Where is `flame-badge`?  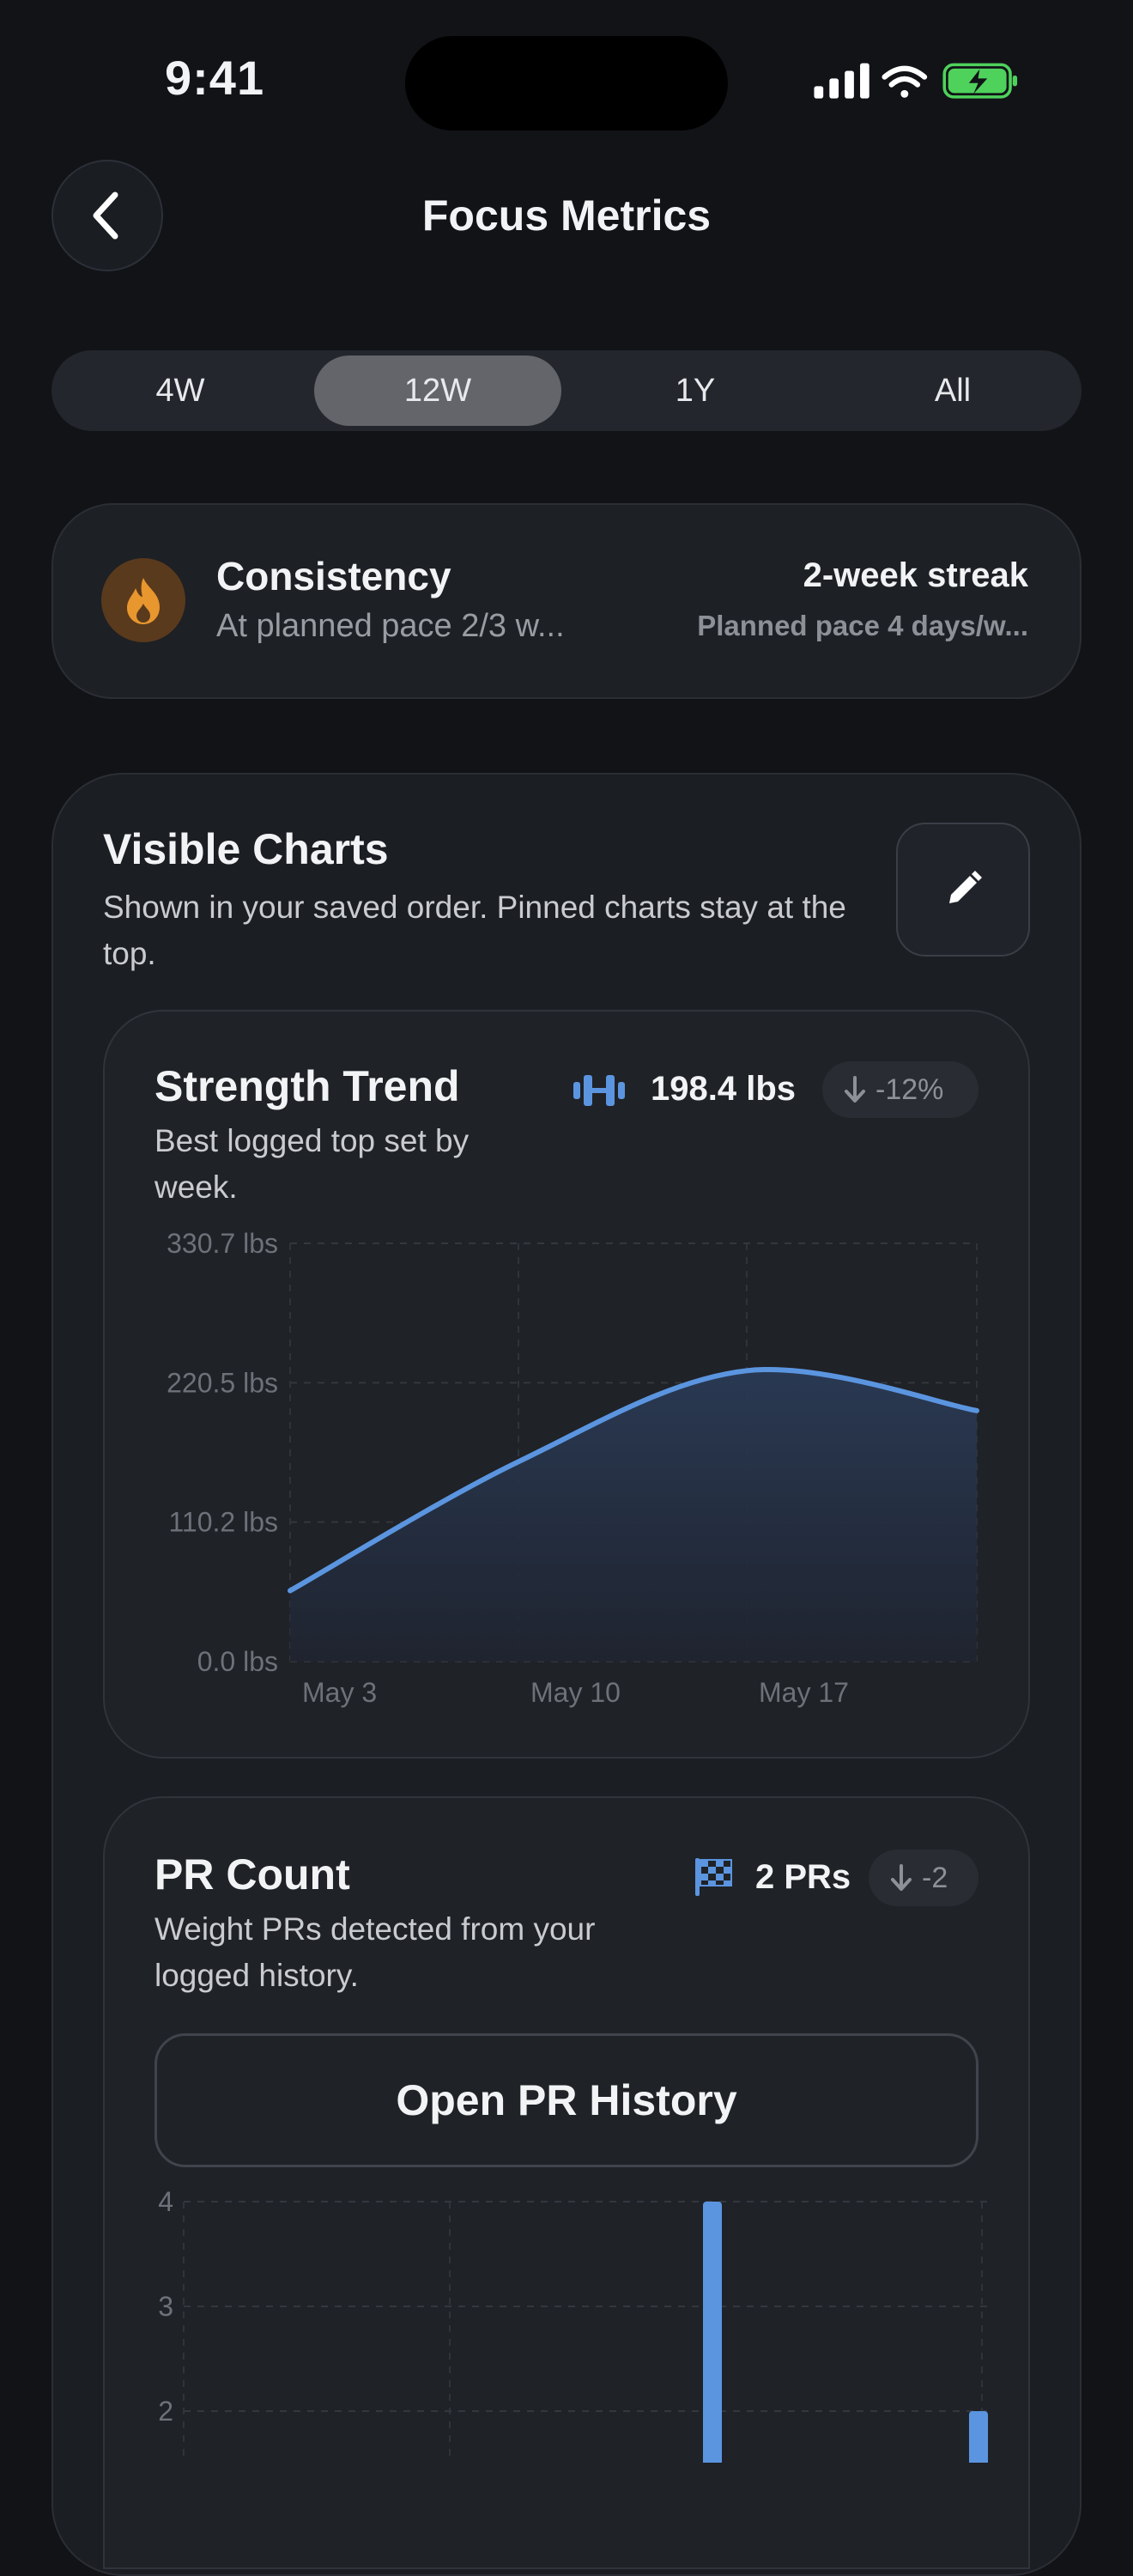
flame-badge is located at coordinates (143, 600).